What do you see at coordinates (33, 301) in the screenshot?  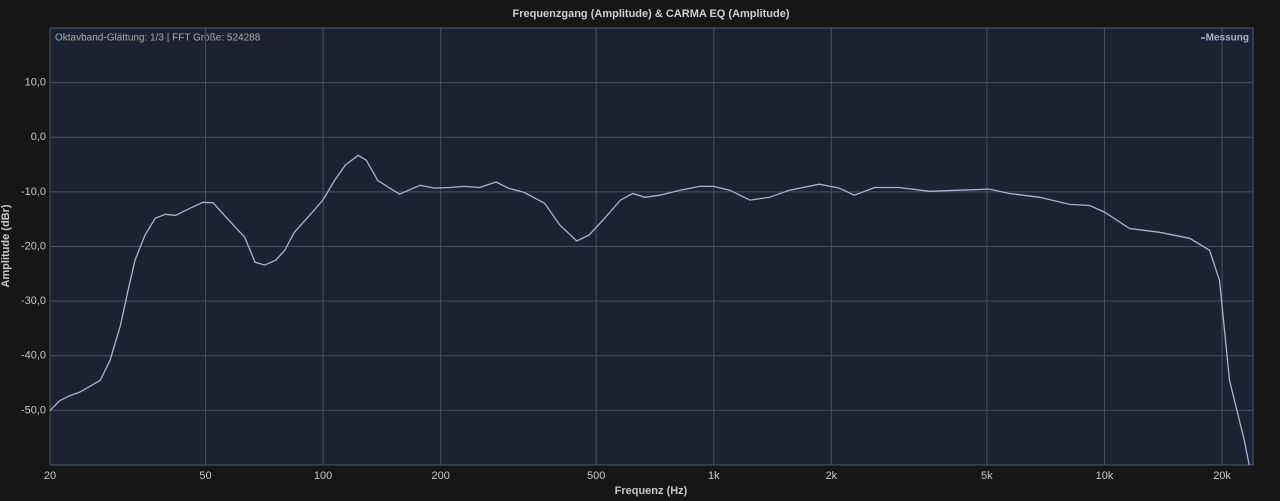 I see `y-tick-label: -30,0` at bounding box center [33, 301].